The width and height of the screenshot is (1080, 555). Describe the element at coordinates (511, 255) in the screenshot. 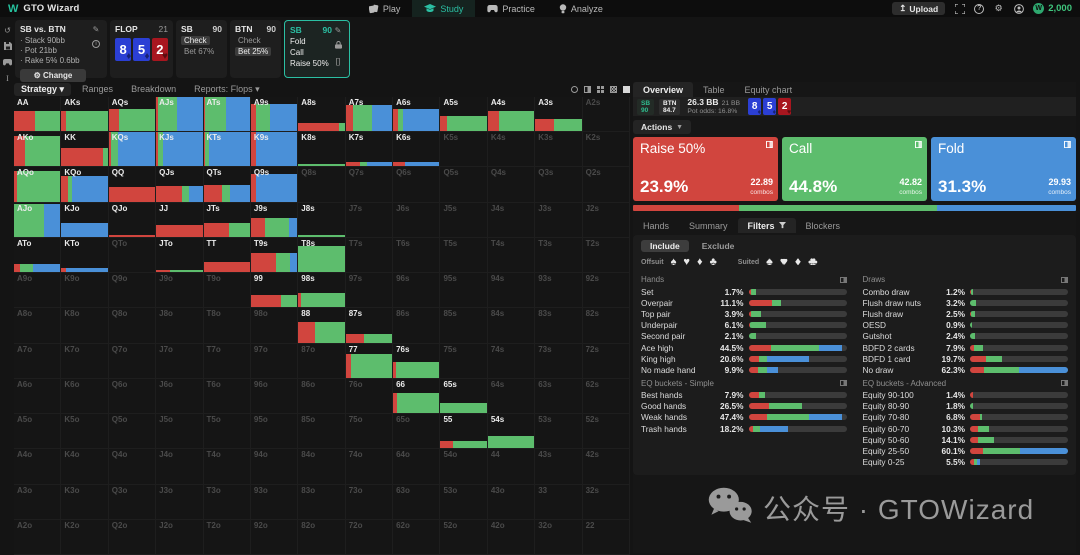

I see `matrix-cell-T4s: T4s` at that location.